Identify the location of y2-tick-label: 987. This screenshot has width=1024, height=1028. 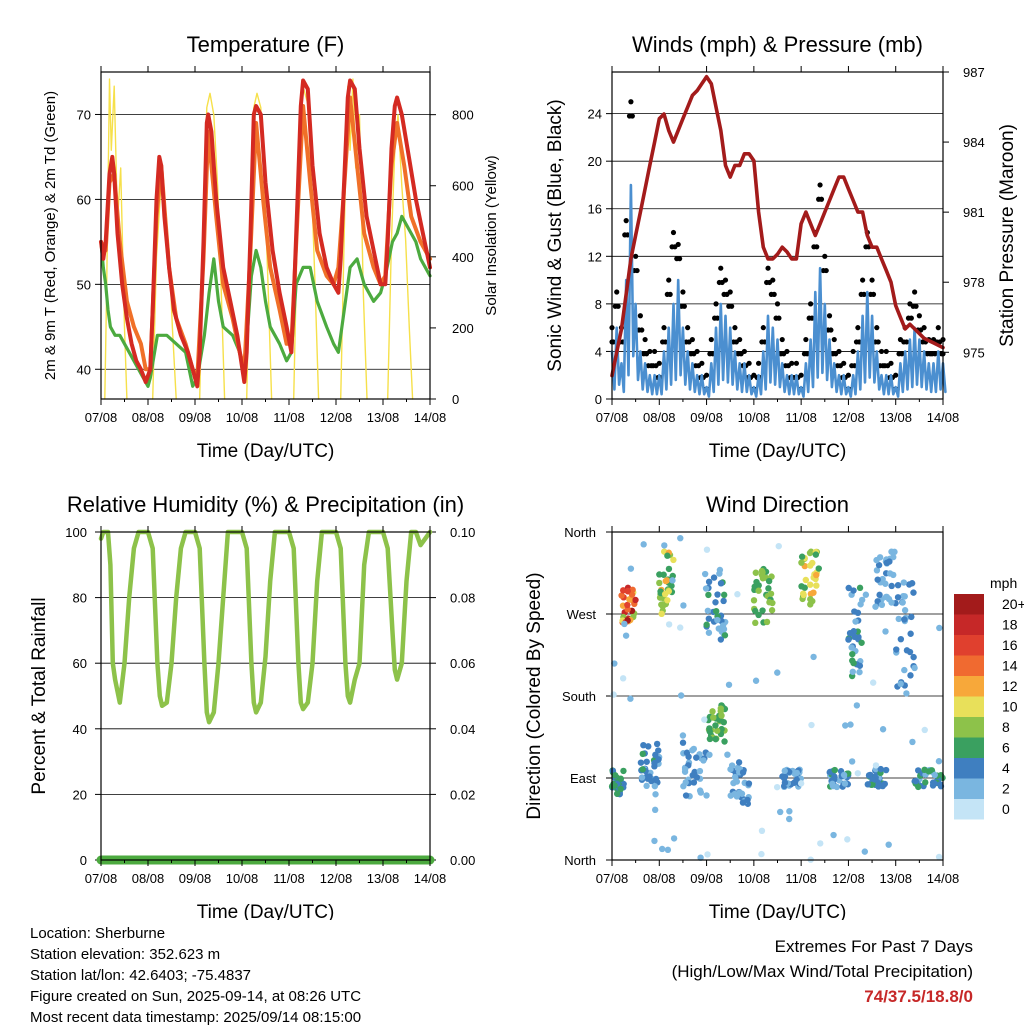
(974, 72).